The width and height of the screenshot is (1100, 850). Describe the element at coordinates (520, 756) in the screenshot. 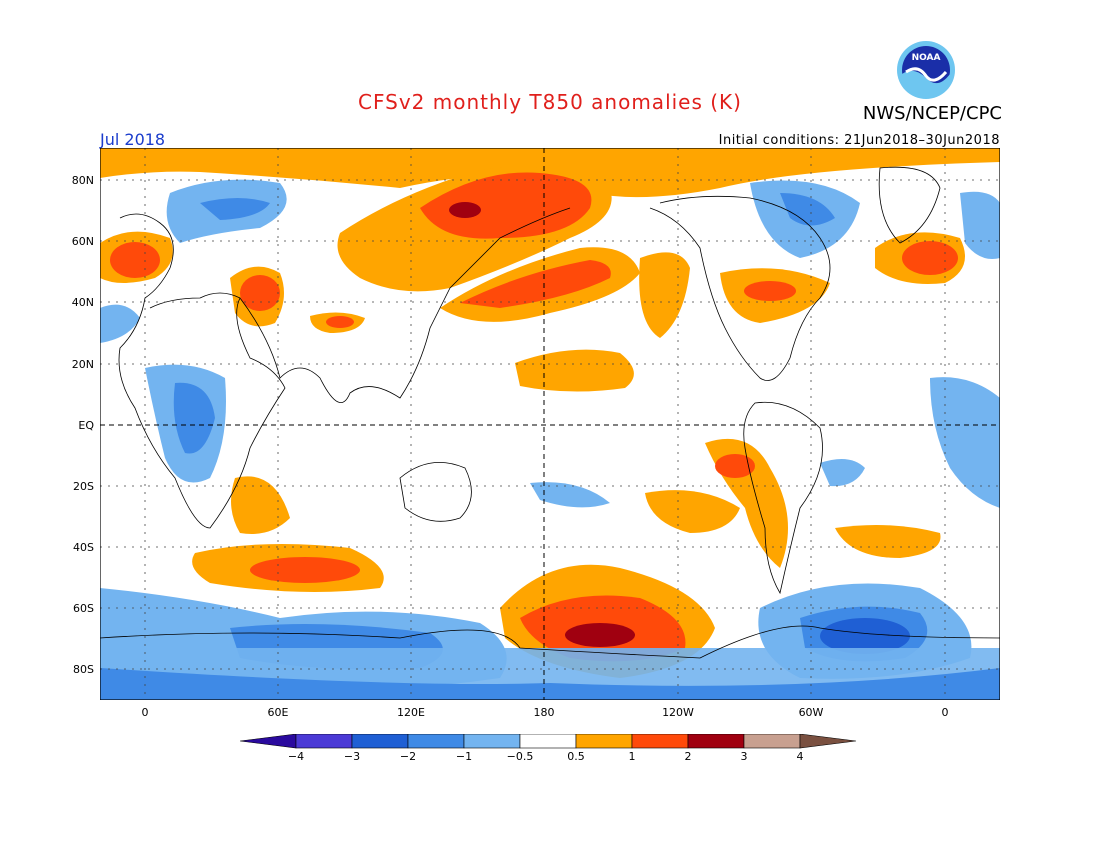

I see `colorbar-label: −0.5` at that location.